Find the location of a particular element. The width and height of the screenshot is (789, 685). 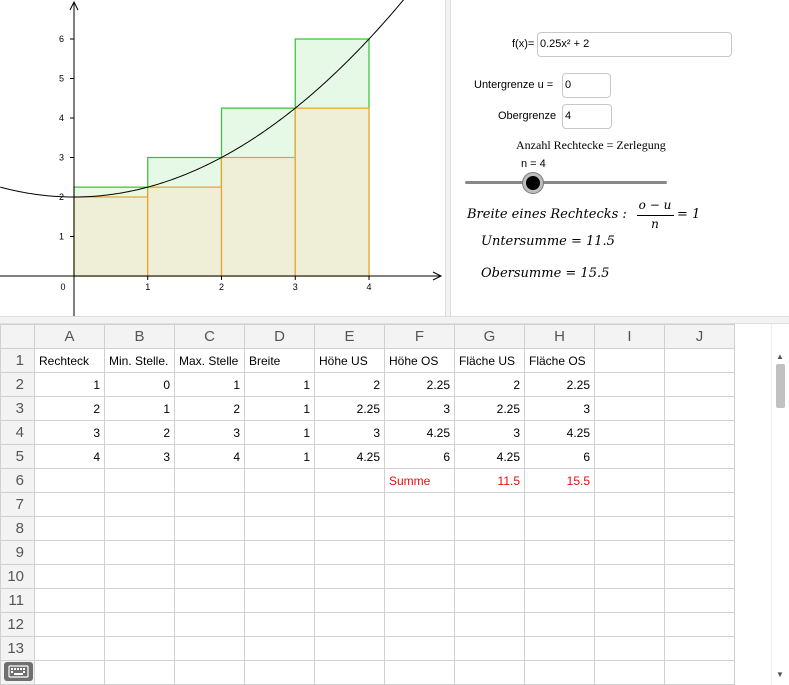

cell-f10 is located at coordinates (419, 576).